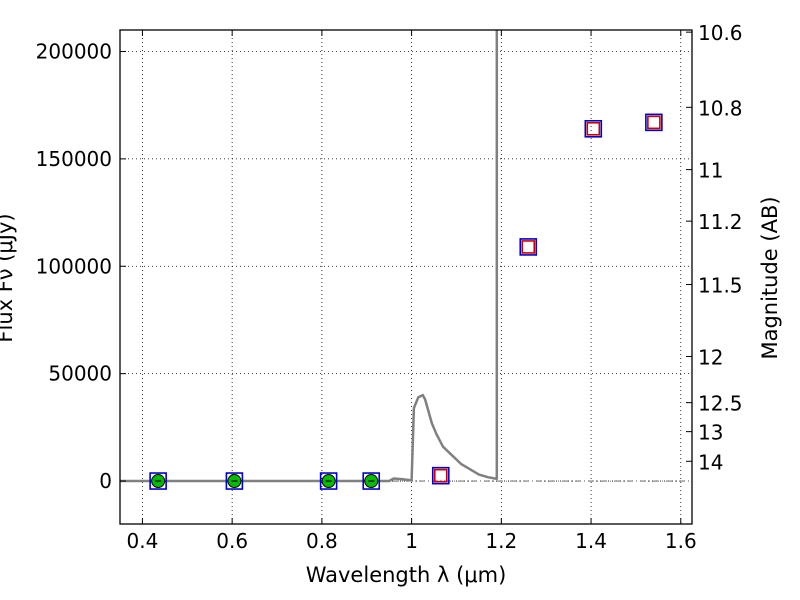  Describe the element at coordinates (74, 51) in the screenshot. I see `y-tick-label: 200000` at that location.